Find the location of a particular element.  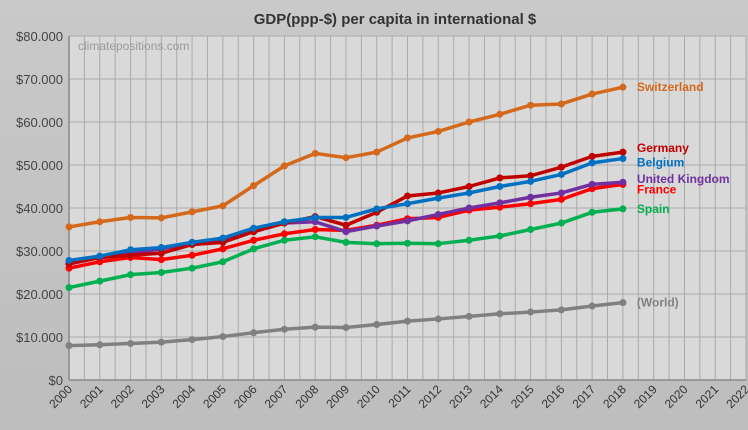

series-label: Belgium is located at coordinates (660, 163).